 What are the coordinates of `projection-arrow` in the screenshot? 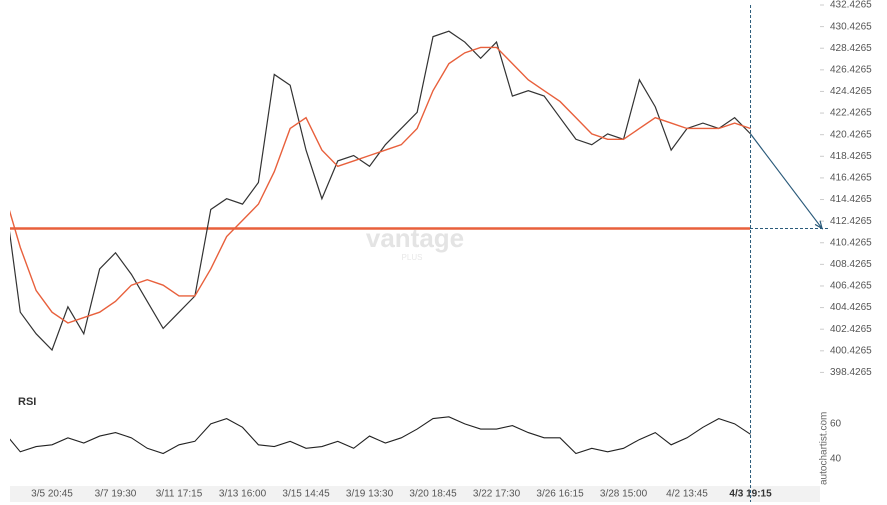 It's located at (786, 181).